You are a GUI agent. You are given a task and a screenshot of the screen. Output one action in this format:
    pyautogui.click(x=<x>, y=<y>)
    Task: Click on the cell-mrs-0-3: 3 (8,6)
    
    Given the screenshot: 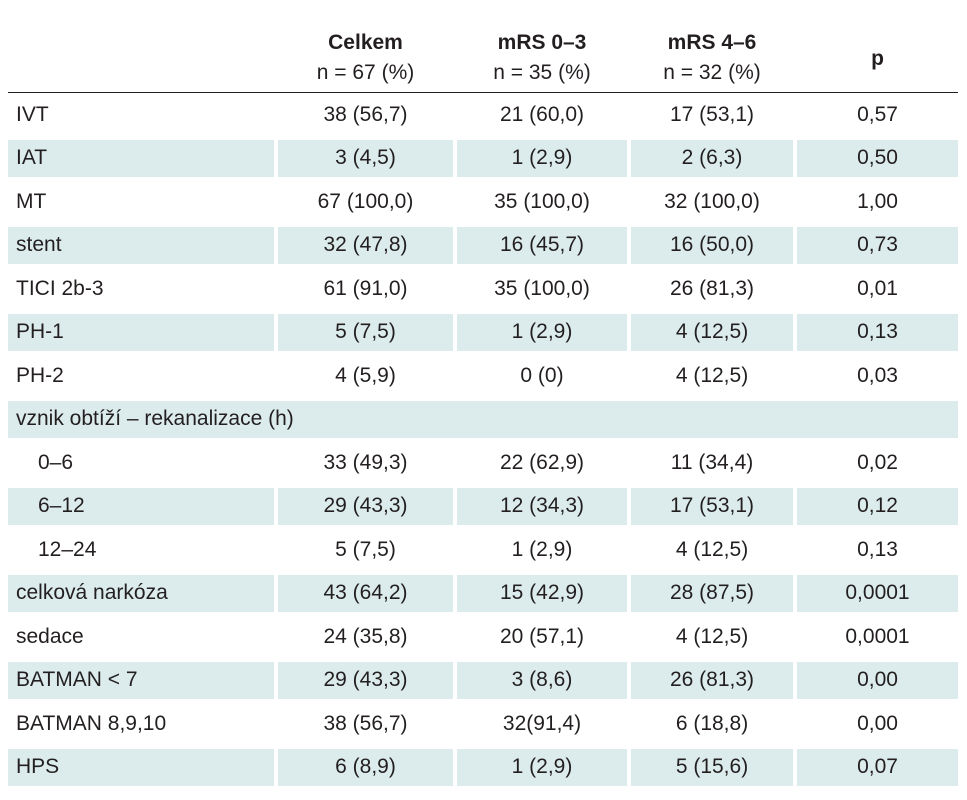 What is the action you would take?
    pyautogui.click(x=542, y=680)
    